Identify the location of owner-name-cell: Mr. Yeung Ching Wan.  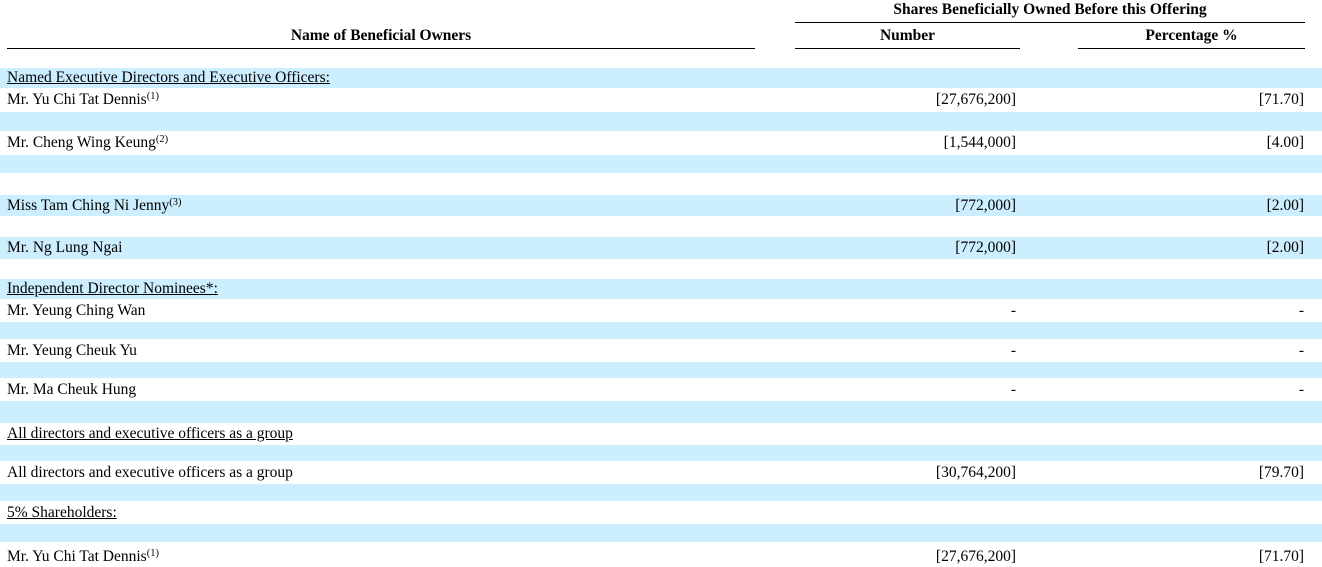
(76, 310).